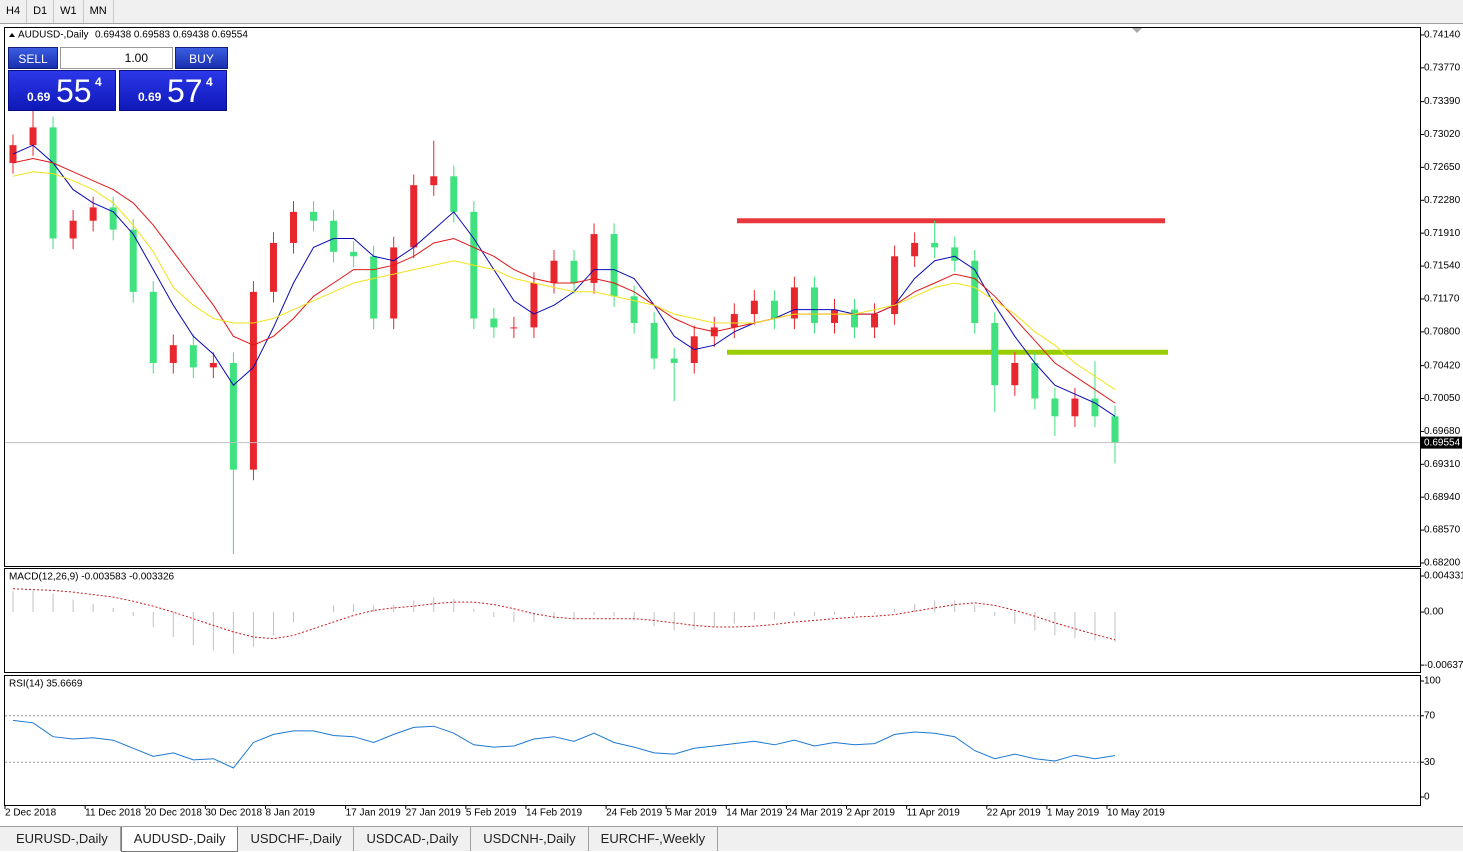  What do you see at coordinates (14, 11) in the screenshot?
I see `period-button: H4` at bounding box center [14, 11].